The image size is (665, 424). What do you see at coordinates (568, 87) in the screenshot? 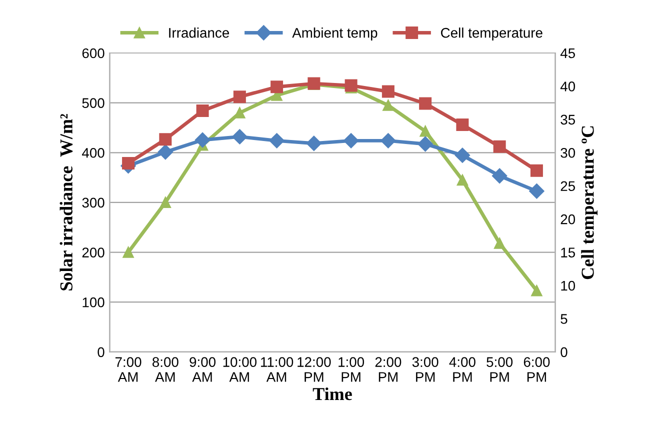
I see `y2-tick-label: 40` at bounding box center [568, 87].